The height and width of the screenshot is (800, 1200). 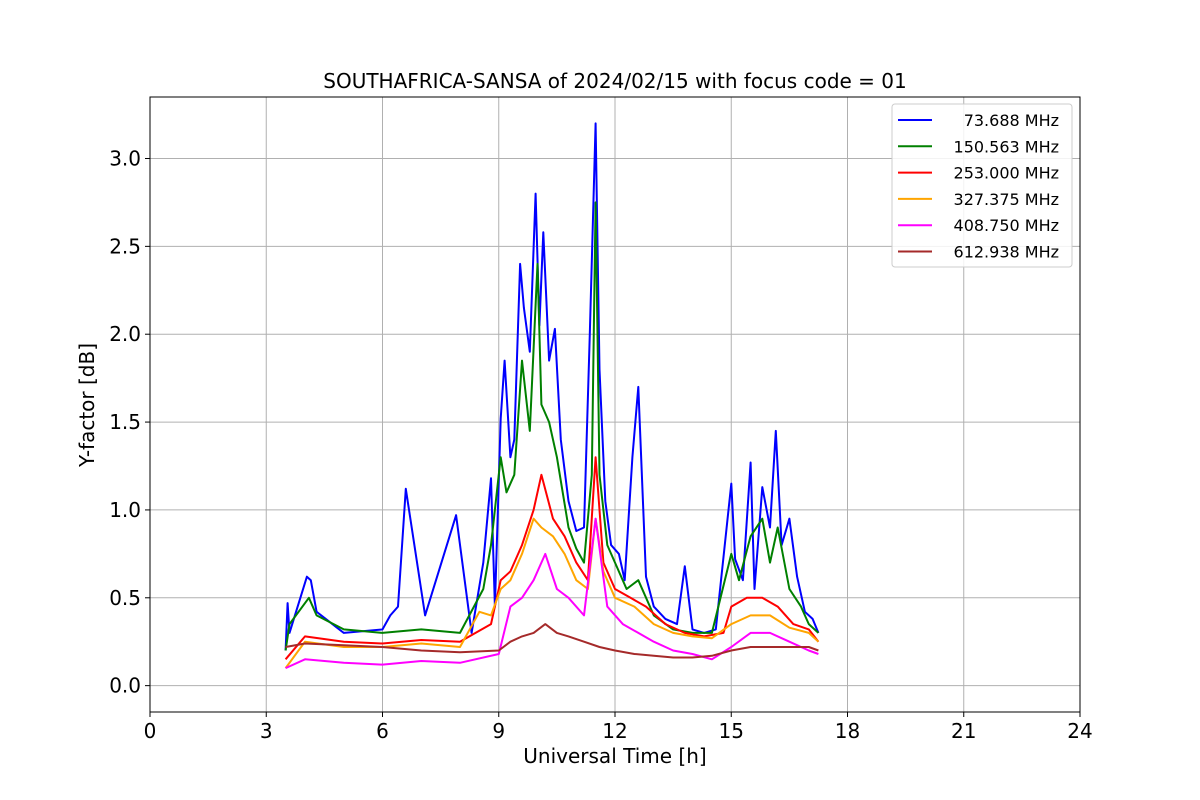 I want to click on legend-label-3: 327.375 MHz, so click(x=1006, y=199).